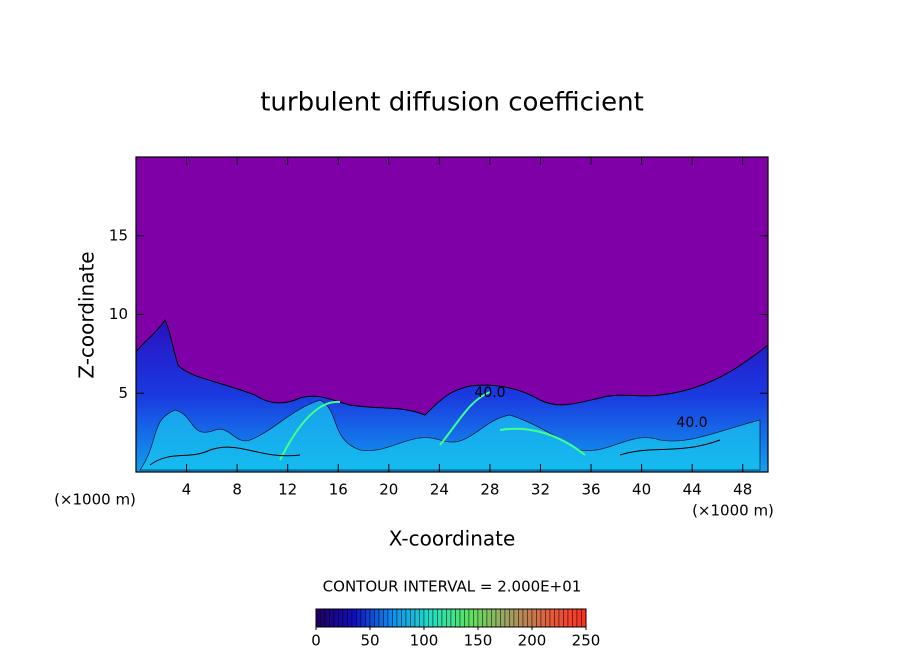 This screenshot has height=658, width=904. Describe the element at coordinates (452, 587) in the screenshot. I see `contour-interval: CONTOUR INTERVAL = 2.000E+01` at that location.